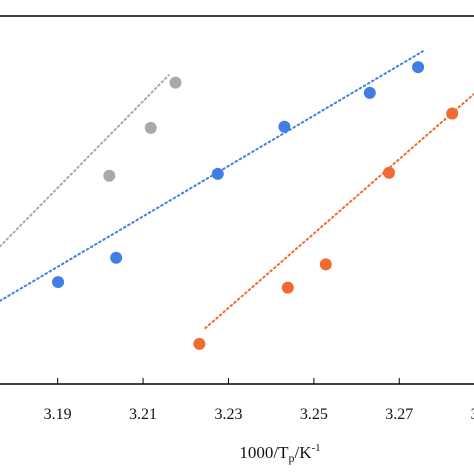 The image size is (474, 474). What do you see at coordinates (315, 448) in the screenshot?
I see `x-axis-label-sup: -1` at bounding box center [315, 448].